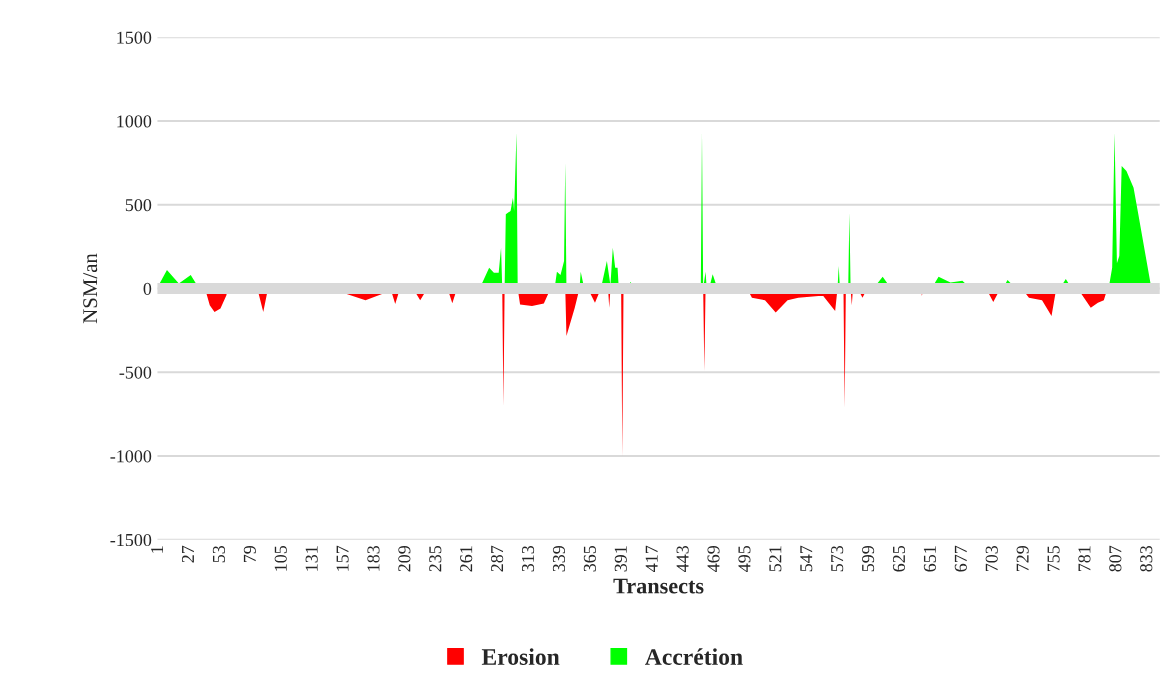  I want to click on x-tick-label: 417, so click(651, 558).